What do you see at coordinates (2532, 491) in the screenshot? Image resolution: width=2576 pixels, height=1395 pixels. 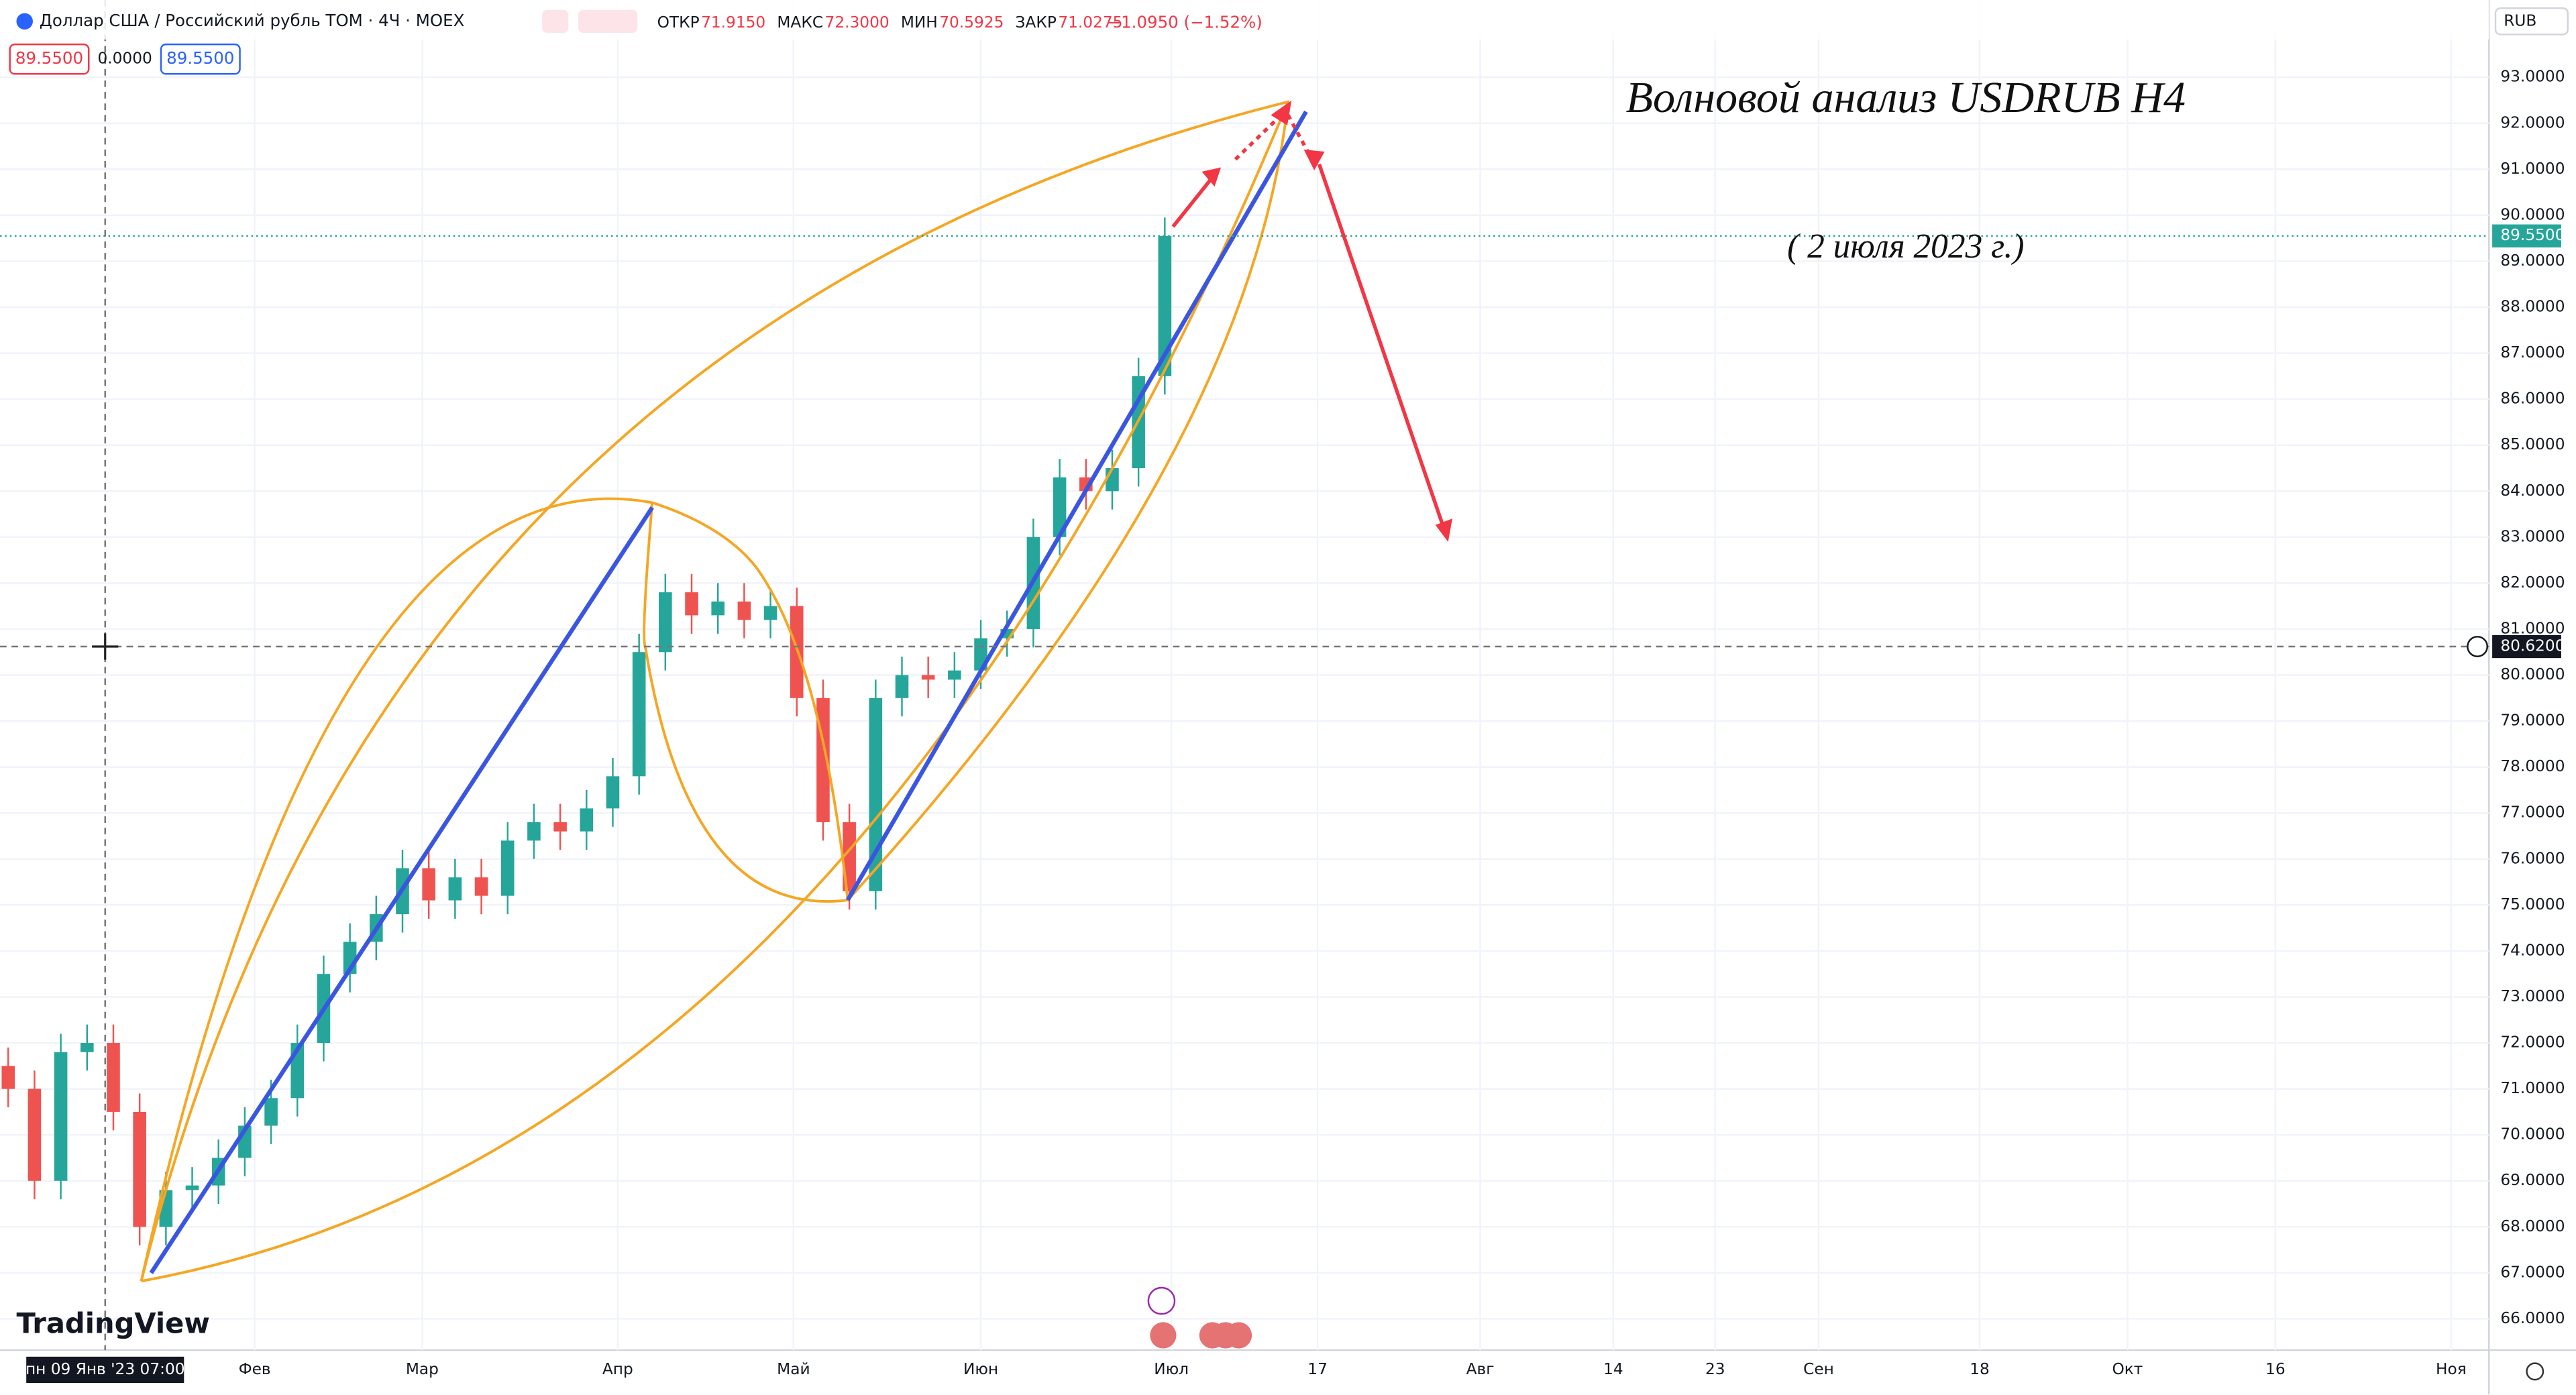 I see `y-tick-label: 84.0000` at bounding box center [2532, 491].